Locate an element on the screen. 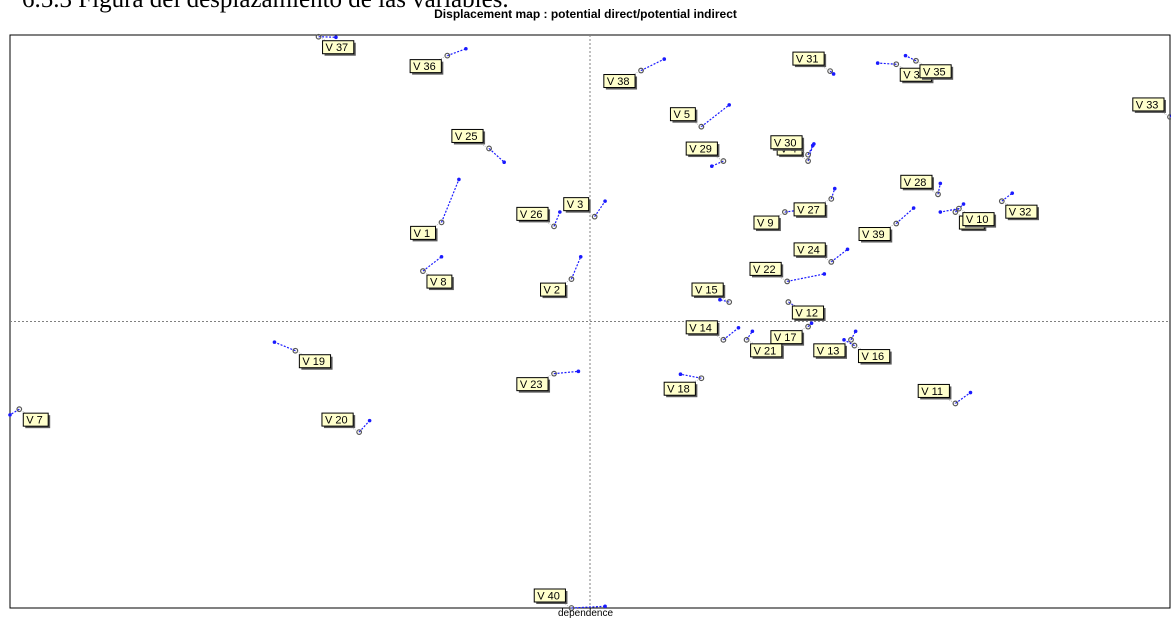 Image resolution: width=1171 pixels, height=620 pixels. point-direct-v30 is located at coordinates (808, 154).